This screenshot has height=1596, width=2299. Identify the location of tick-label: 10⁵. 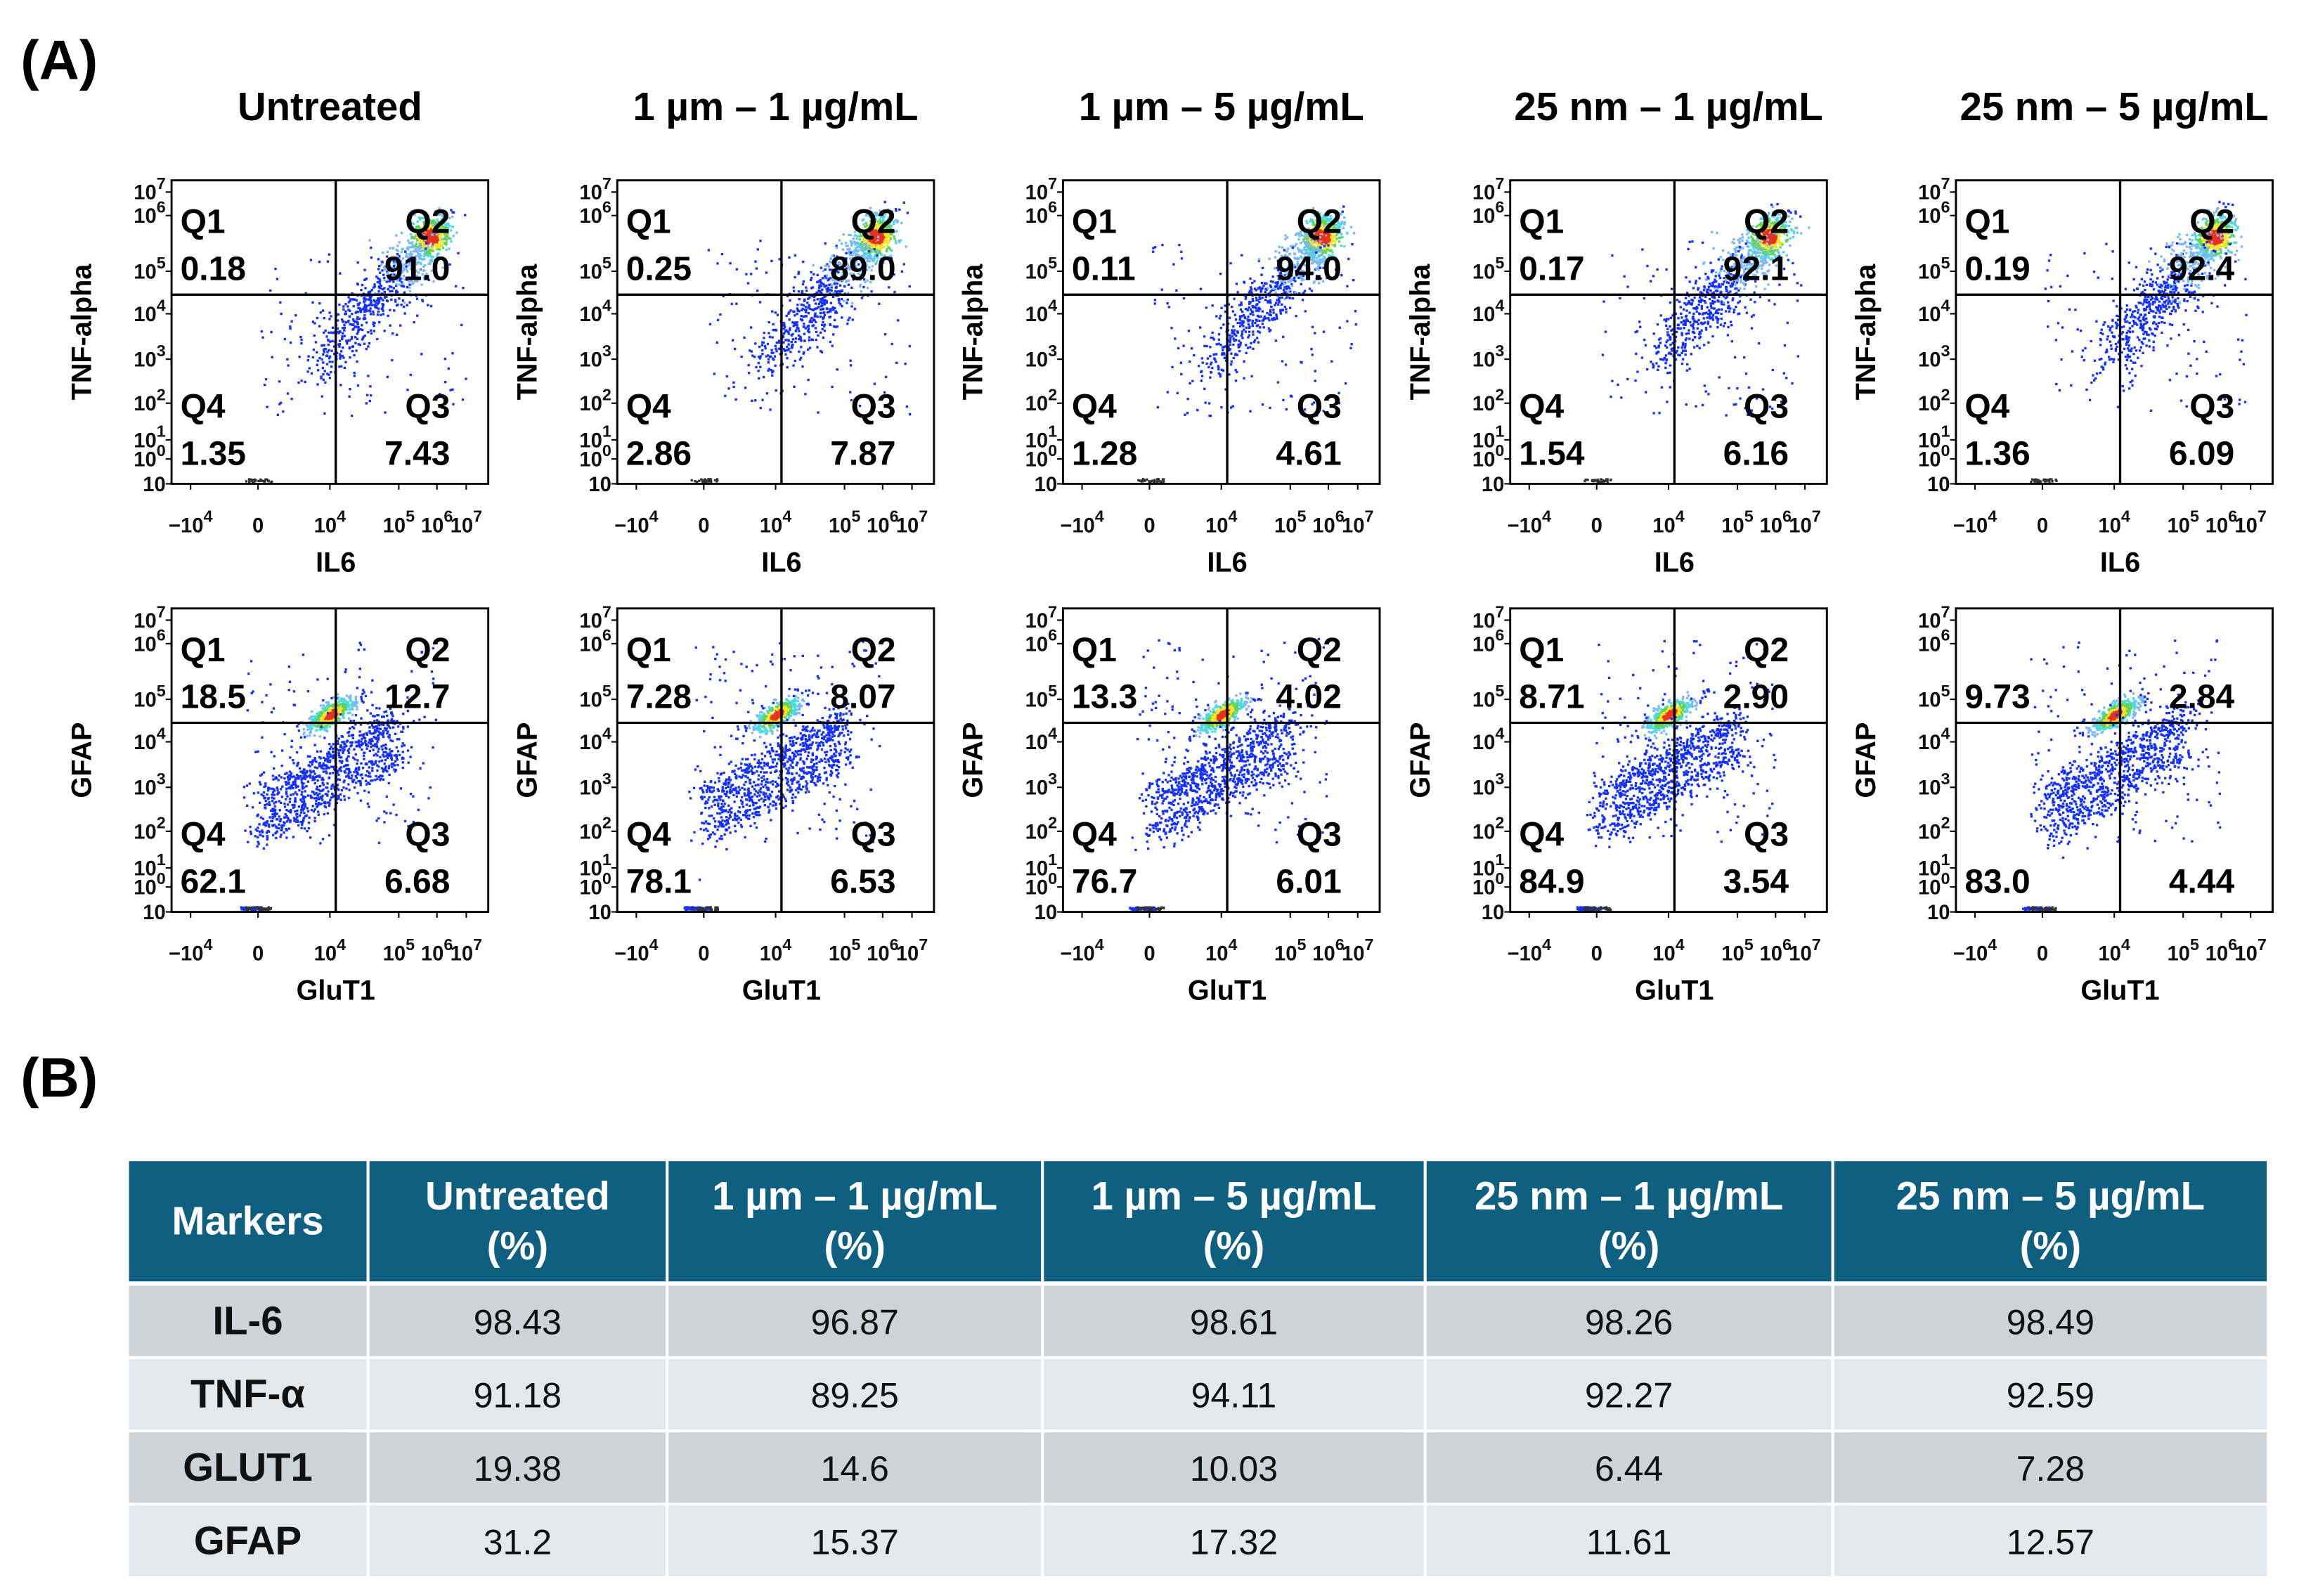
(1041, 269).